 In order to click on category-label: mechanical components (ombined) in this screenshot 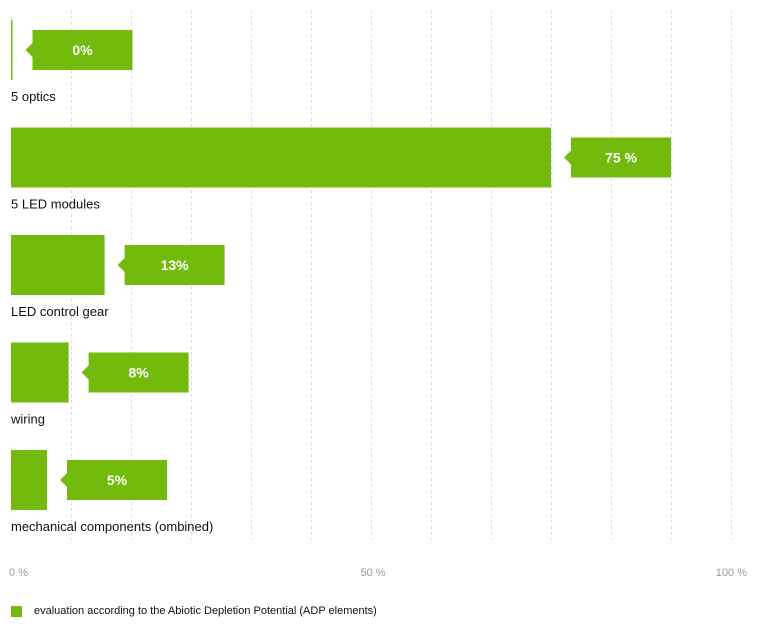, I will do `click(112, 526)`.